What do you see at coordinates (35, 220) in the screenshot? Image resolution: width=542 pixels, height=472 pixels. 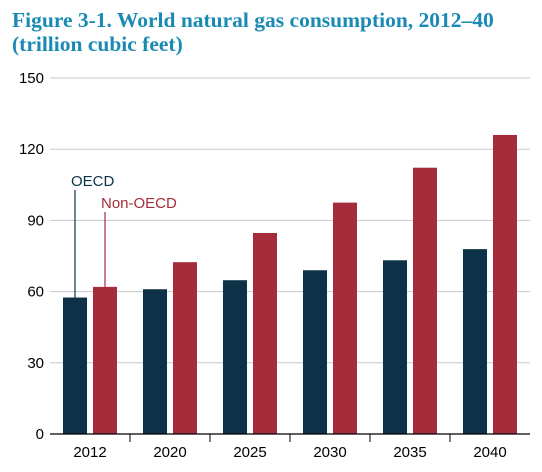 I see `y-tick-label: 90` at bounding box center [35, 220].